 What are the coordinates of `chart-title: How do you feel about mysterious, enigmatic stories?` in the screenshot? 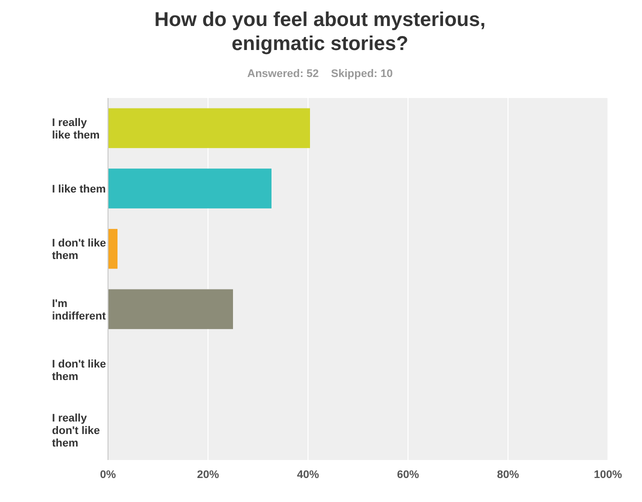 It's located at (320, 32).